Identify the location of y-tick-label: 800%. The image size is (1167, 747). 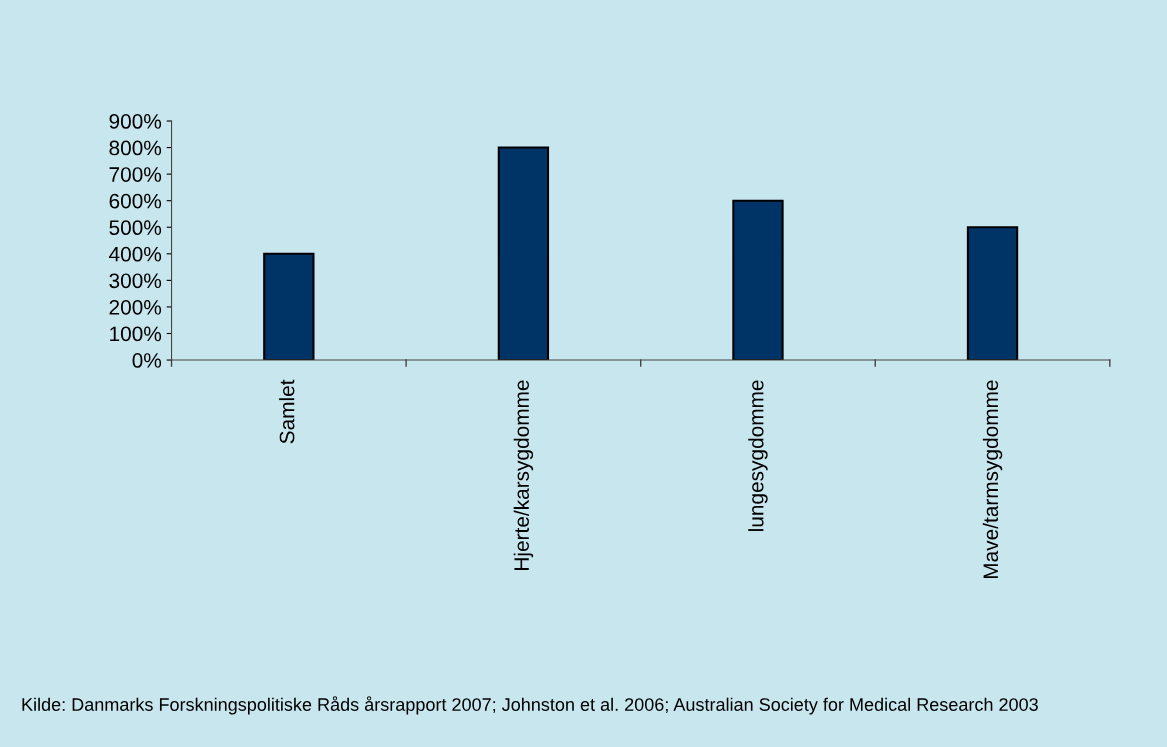
(135, 148).